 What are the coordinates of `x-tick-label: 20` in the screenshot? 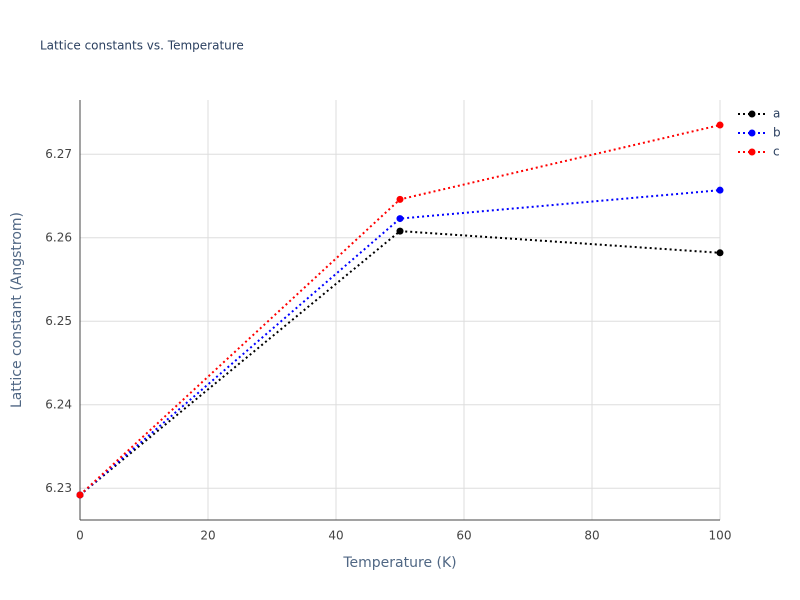 It's located at (207, 536).